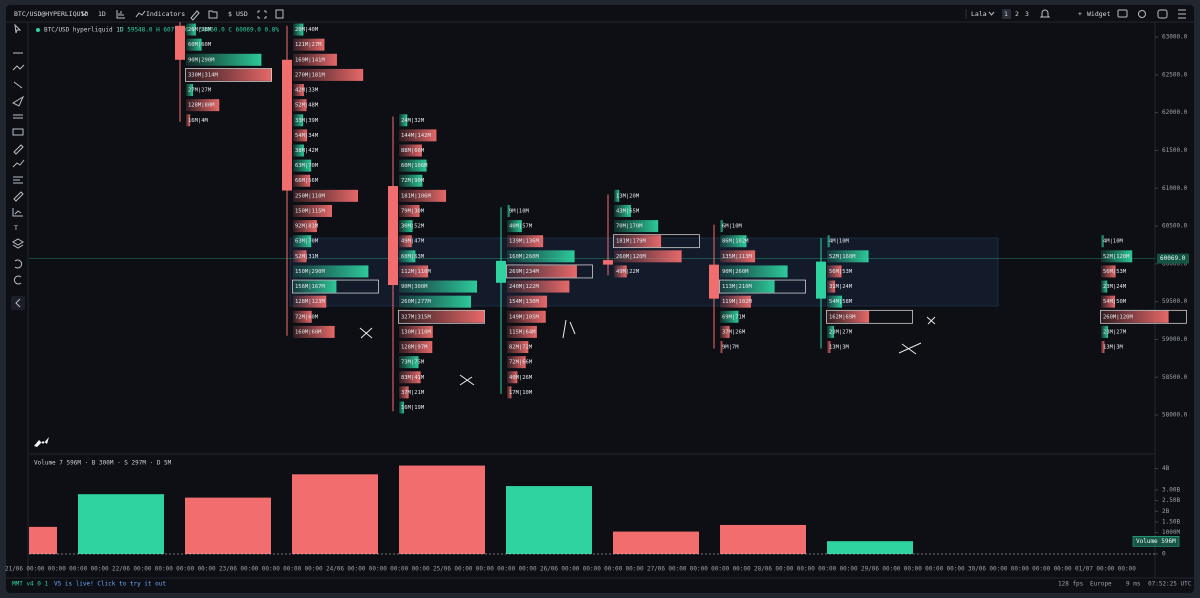 The height and width of the screenshot is (598, 1200). What do you see at coordinates (262, 14) in the screenshot?
I see `fullscreen-button` at bounding box center [262, 14].